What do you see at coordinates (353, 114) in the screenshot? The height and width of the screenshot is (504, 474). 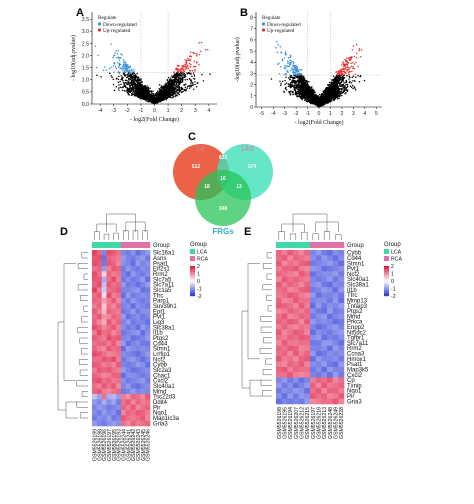 I see `x-tick-label: 3` at bounding box center [353, 114].